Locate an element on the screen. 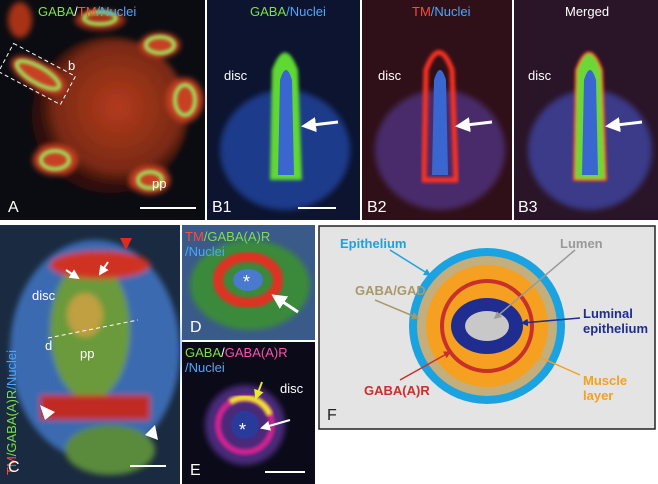 This screenshot has width=658, height=484. panel-title: TM/GABA(A)R is located at coordinates (227, 236).